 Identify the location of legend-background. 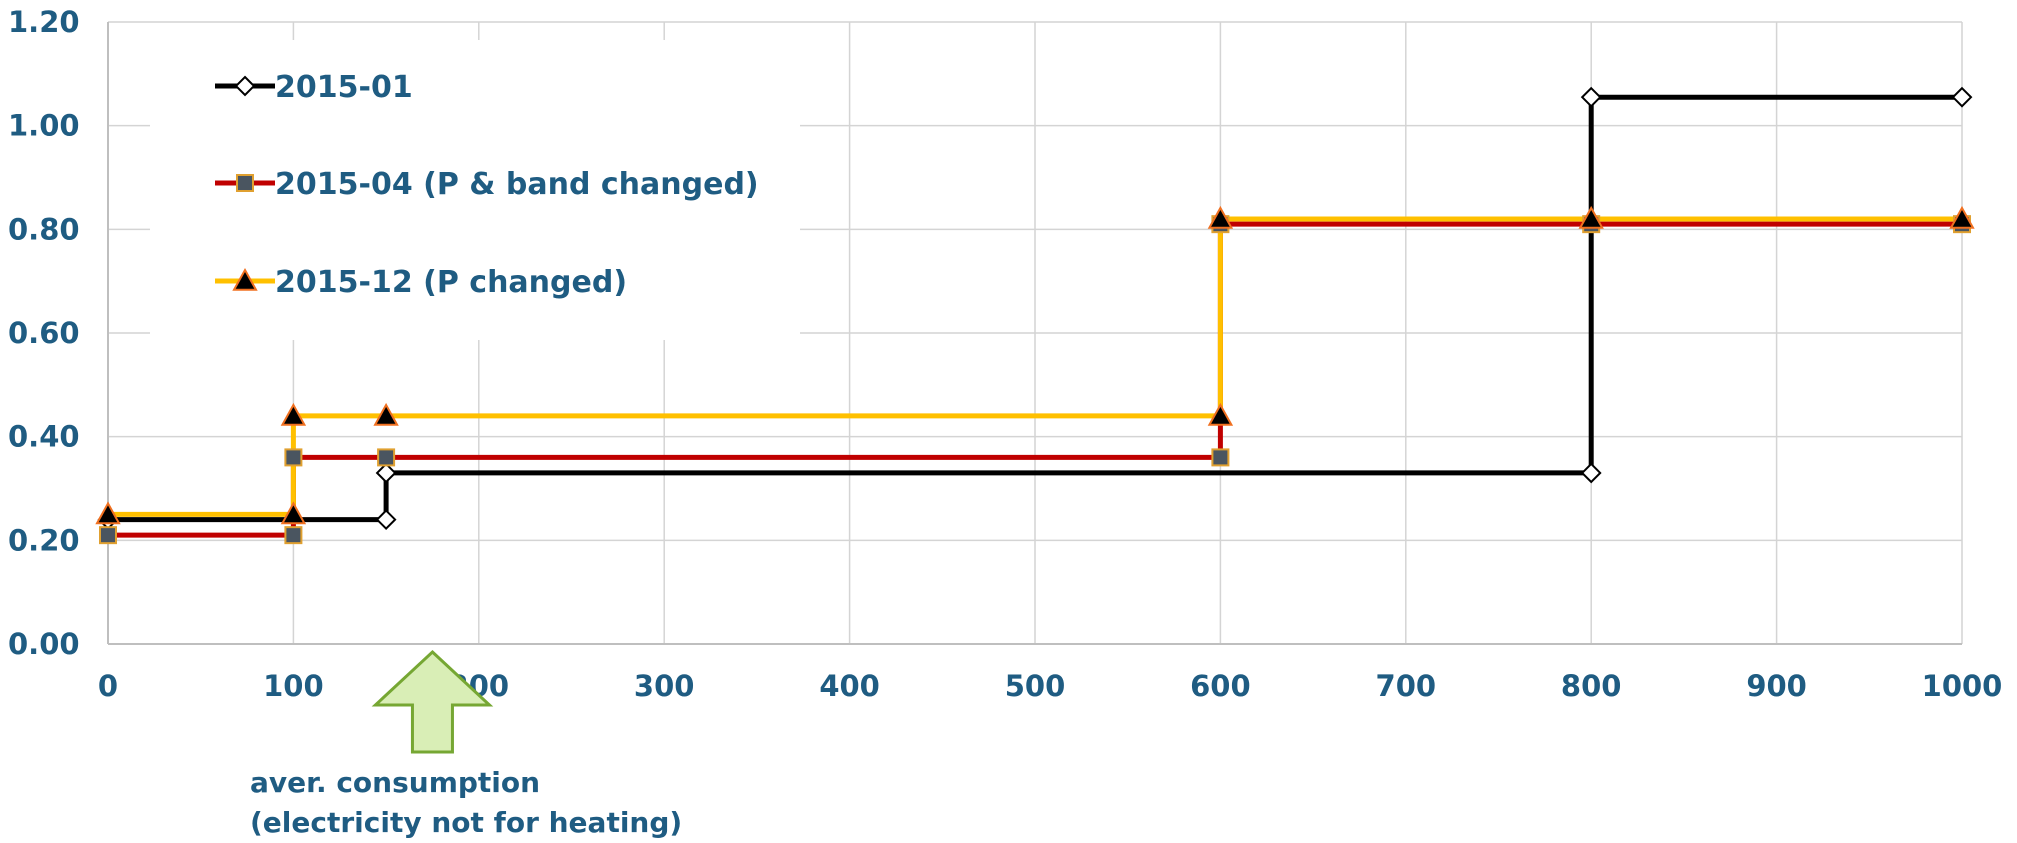
(475, 190).